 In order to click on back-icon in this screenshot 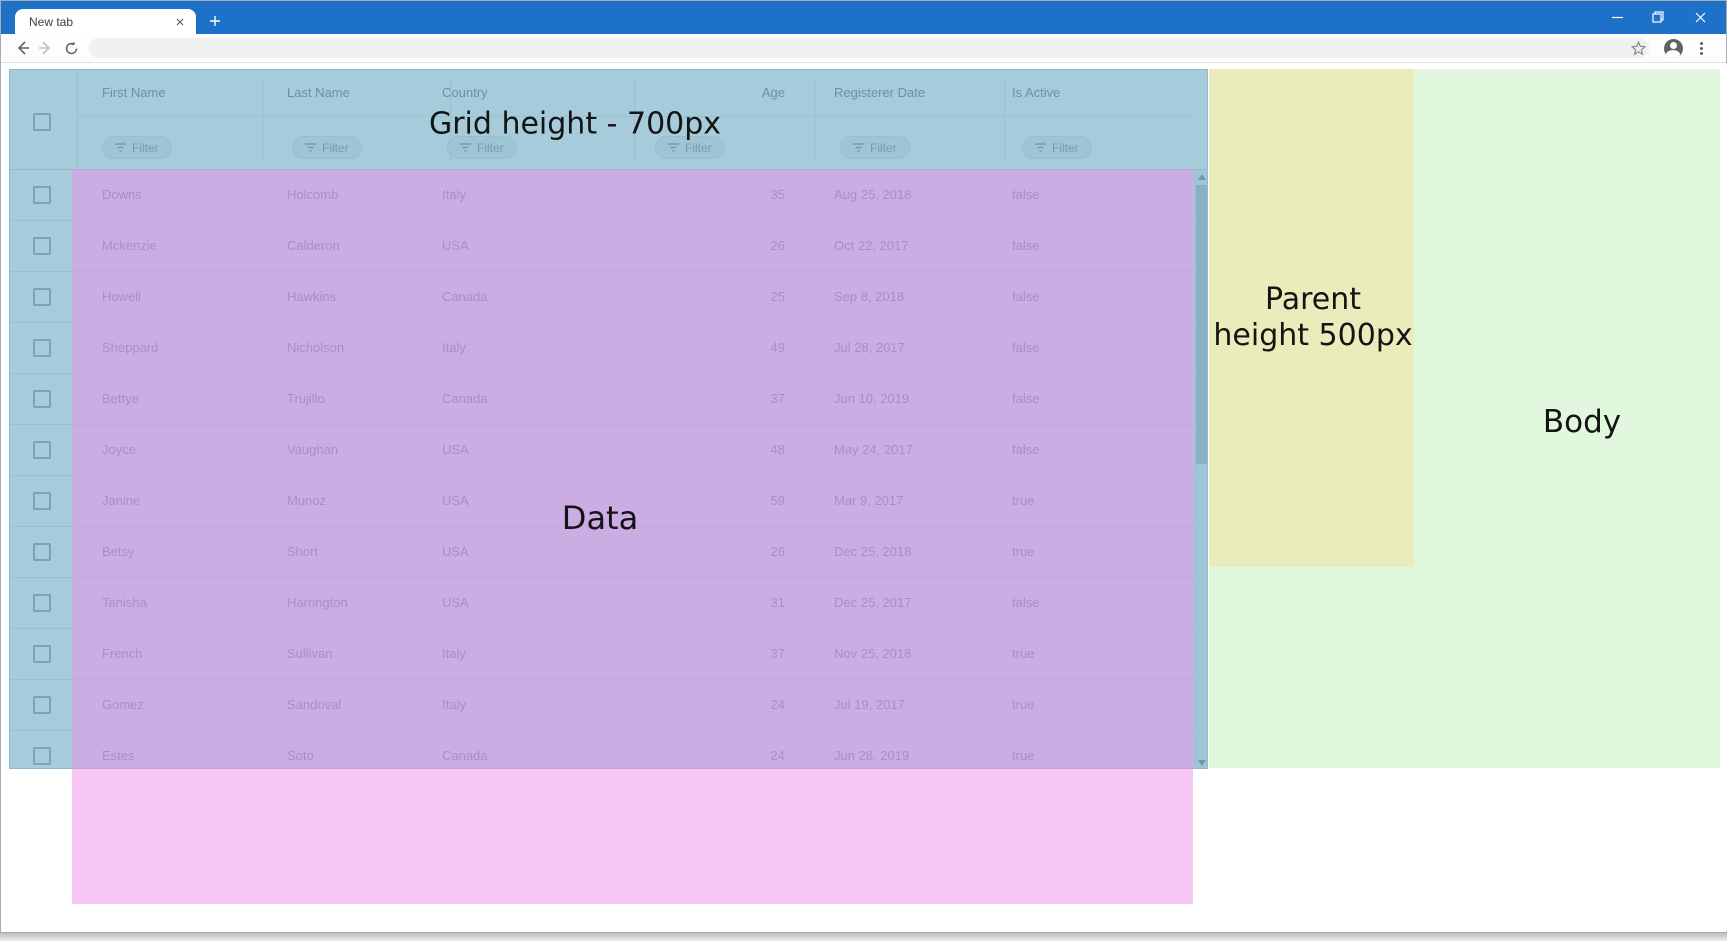, I will do `click(23, 48)`.